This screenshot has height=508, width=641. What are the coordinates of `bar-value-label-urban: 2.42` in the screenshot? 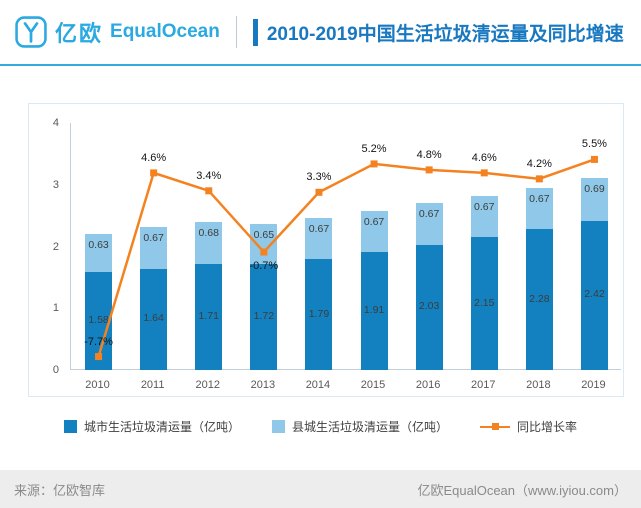 It's located at (594, 294).